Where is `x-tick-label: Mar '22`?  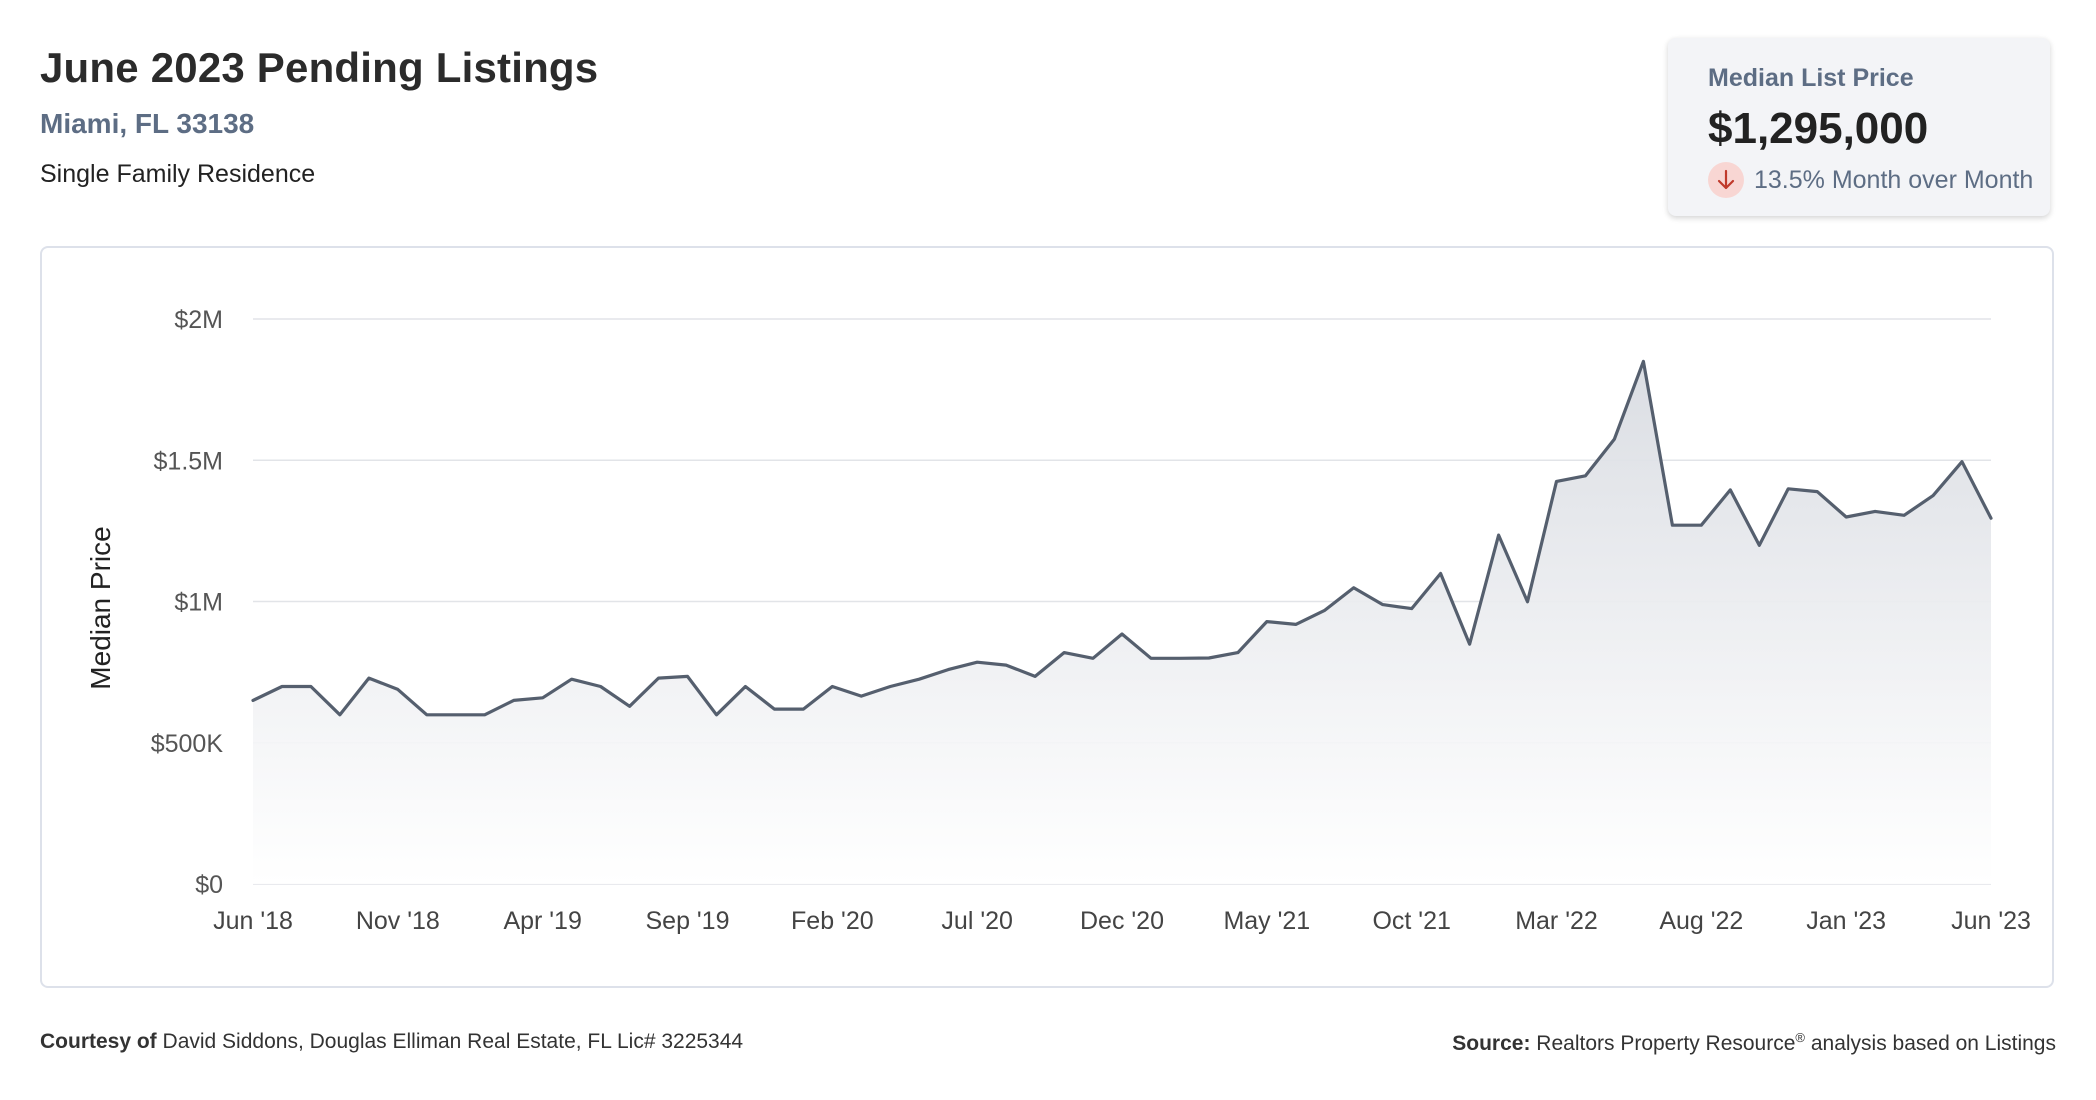
x-tick-label: Mar '22 is located at coordinates (1556, 921).